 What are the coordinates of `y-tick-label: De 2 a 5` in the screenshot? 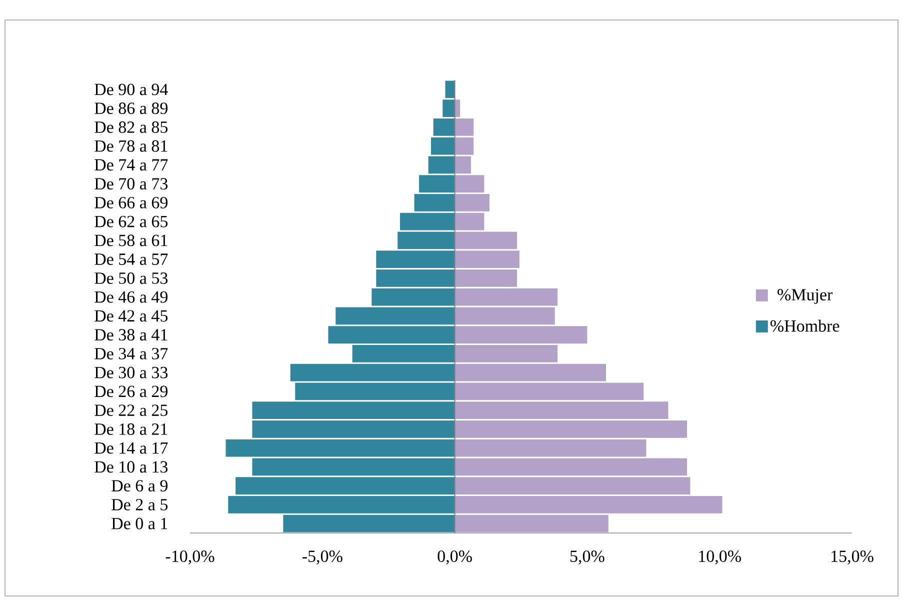 It's located at (140, 504).